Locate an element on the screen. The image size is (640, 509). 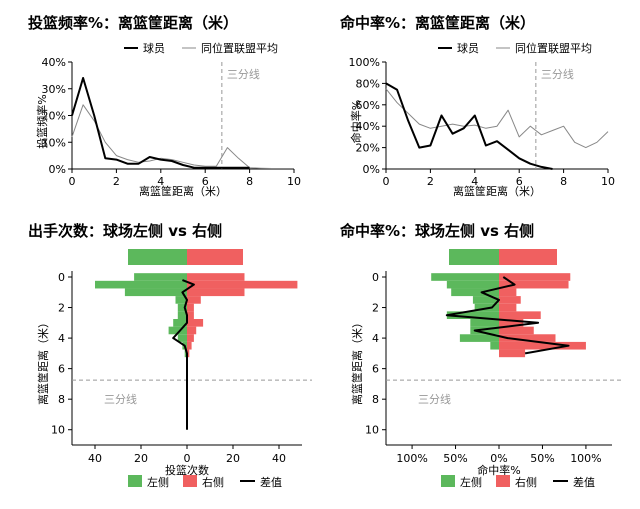
fgpct-league-line is located at coordinates (497, 118).